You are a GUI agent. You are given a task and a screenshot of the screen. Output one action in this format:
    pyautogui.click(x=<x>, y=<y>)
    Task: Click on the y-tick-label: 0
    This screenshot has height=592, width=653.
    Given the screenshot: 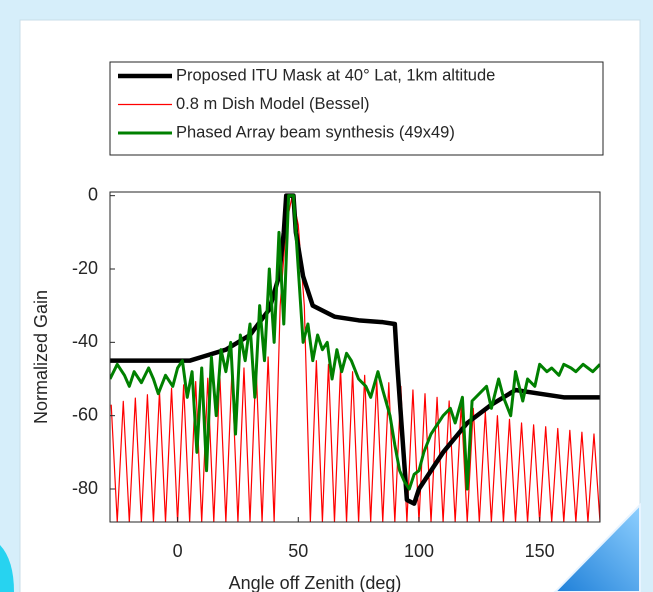 What is the action you would take?
    pyautogui.click(x=93, y=194)
    